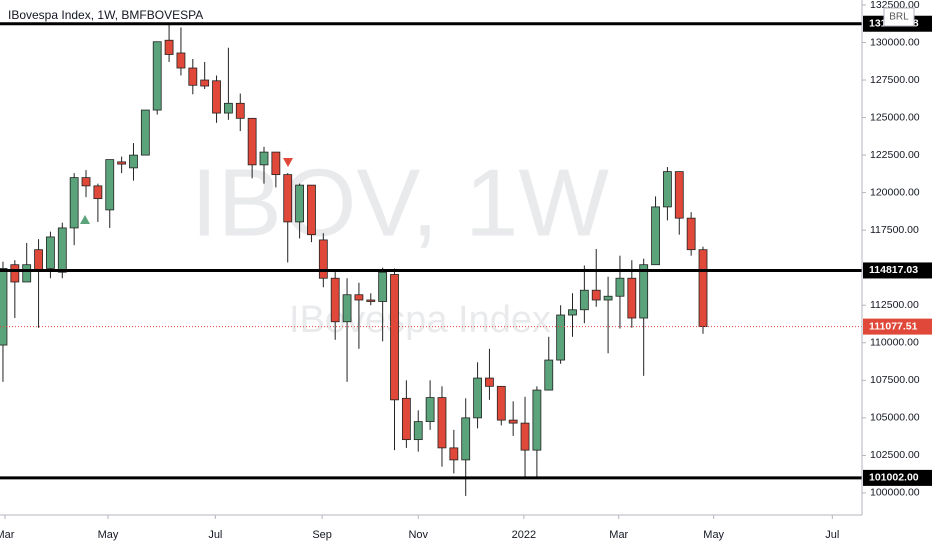  Describe the element at coordinates (418, 535) in the screenshot. I see `x-tick-label: Nov` at that location.